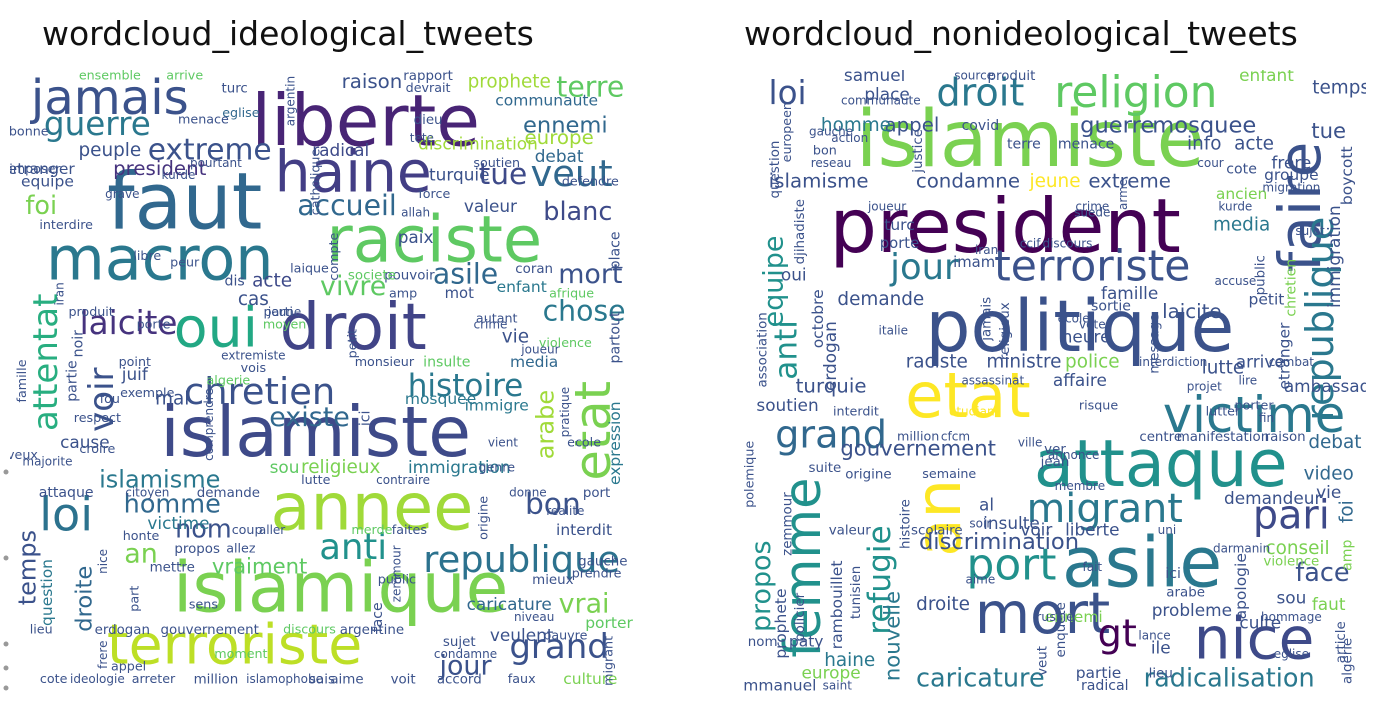 Image resolution: width=1392 pixels, height=720 pixels. I want to click on ideological-word-interdire: interdire, so click(66, 224).